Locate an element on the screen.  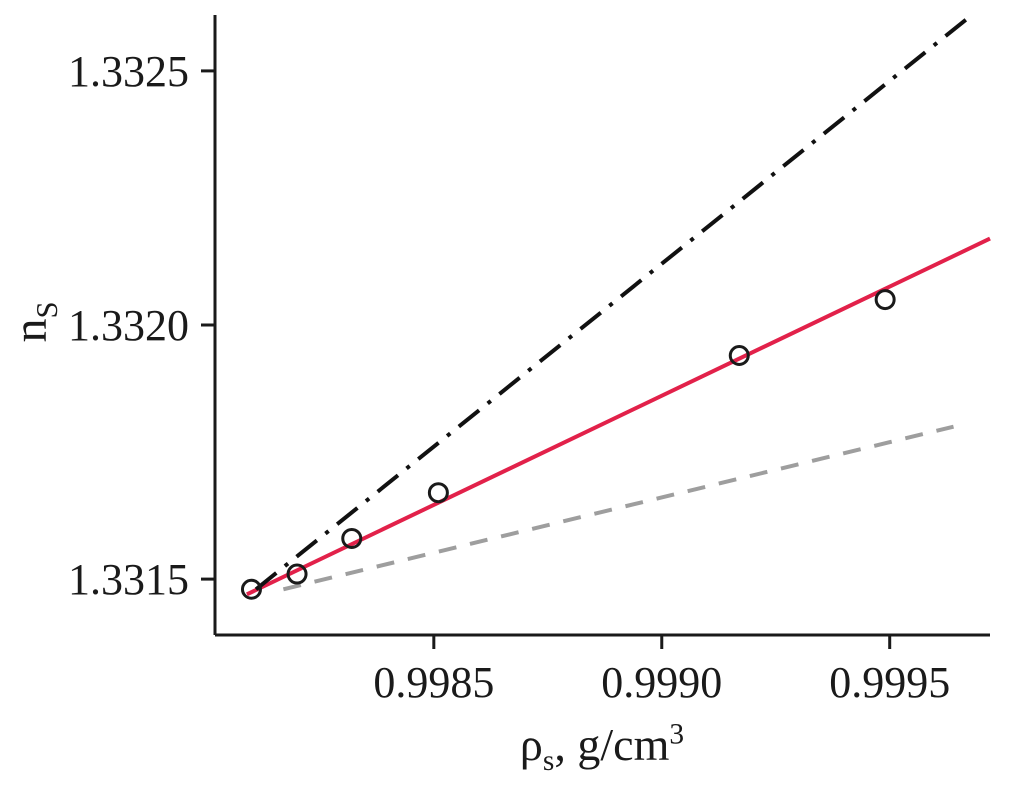
x-axis-label-superscript: 3 is located at coordinates (677, 734).